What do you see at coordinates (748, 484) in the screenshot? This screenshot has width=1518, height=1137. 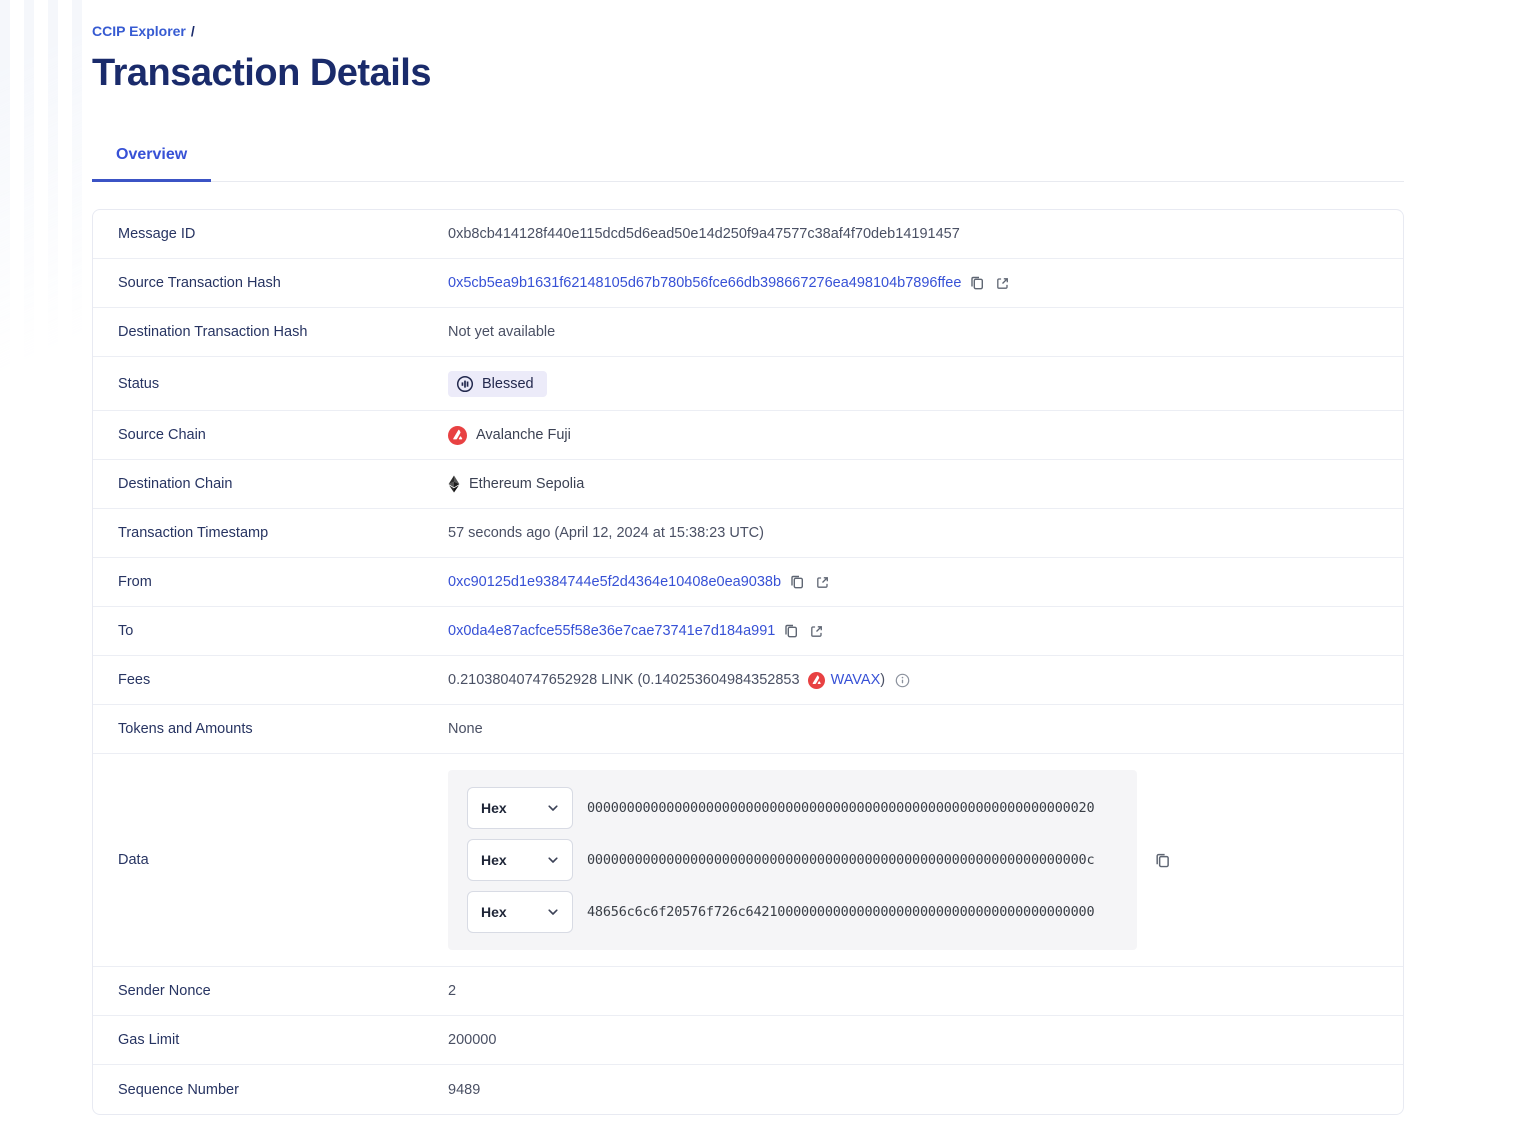 I see `table-row-dest-chain: Destination Chain Ethereum Sepolia` at bounding box center [748, 484].